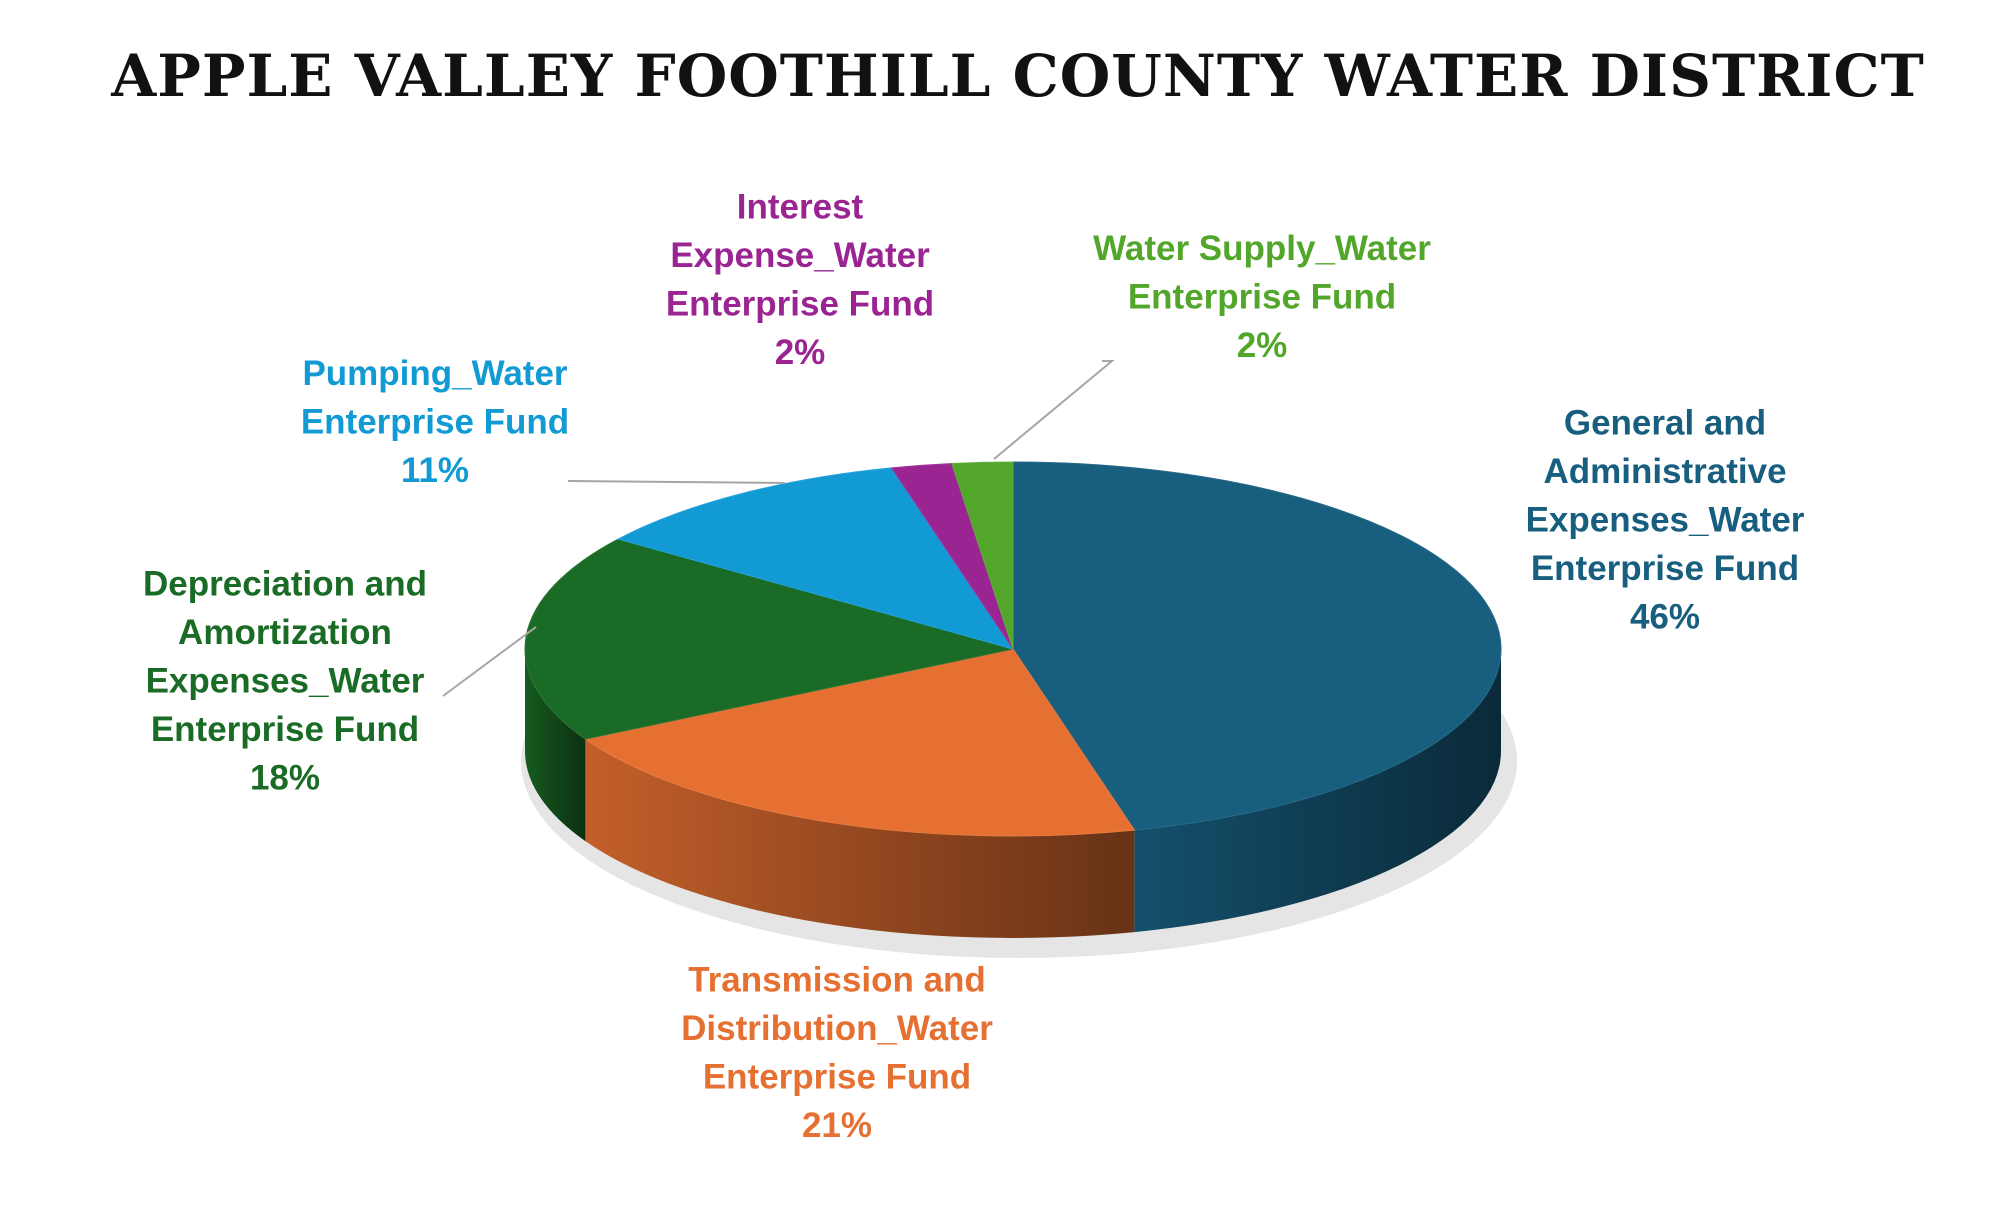 The width and height of the screenshot is (2000, 1216). I want to click on data-label-text: Interest, so click(800, 207).